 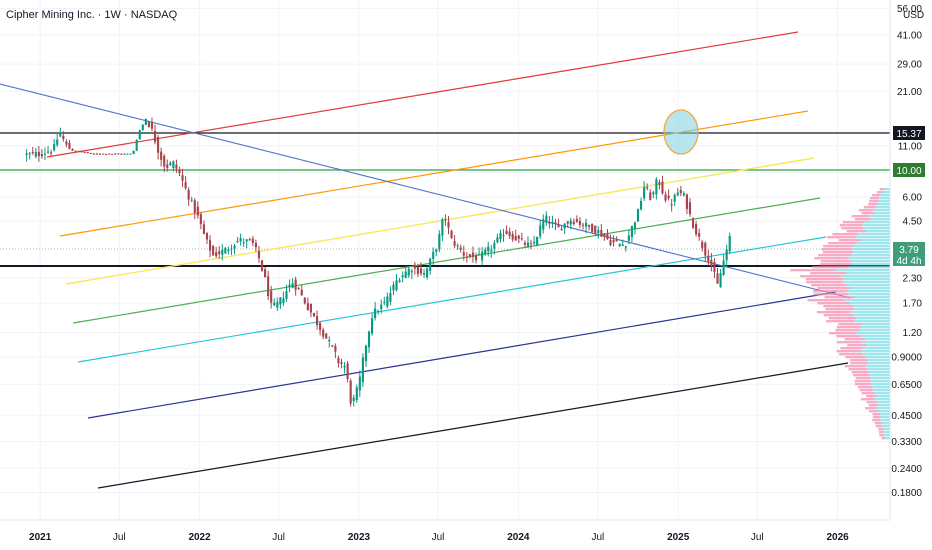 What do you see at coordinates (908, 134) in the screenshot?
I see `level-high-badge-text: 15.37` at bounding box center [908, 134].